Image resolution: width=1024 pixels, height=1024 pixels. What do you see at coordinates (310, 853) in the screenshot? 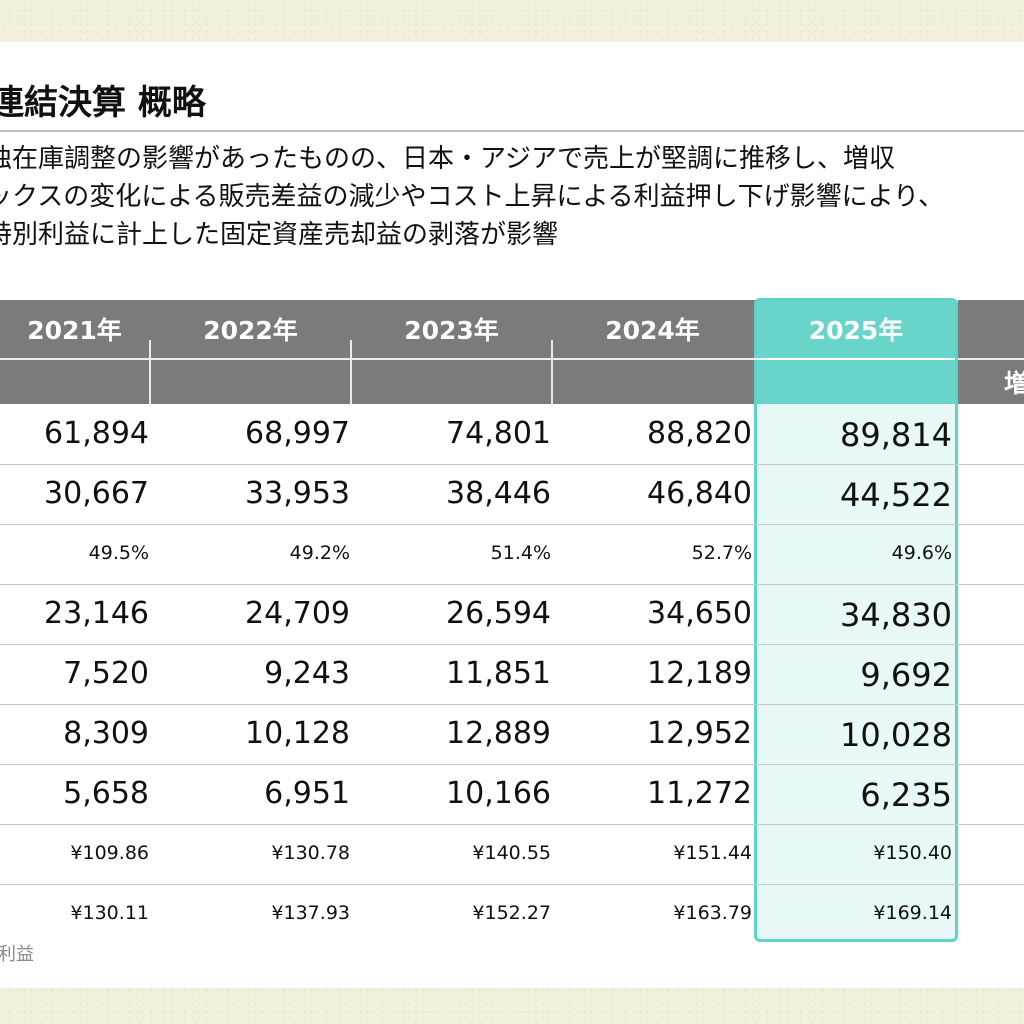
I see `table-cell: ¥130.78` at bounding box center [310, 853].